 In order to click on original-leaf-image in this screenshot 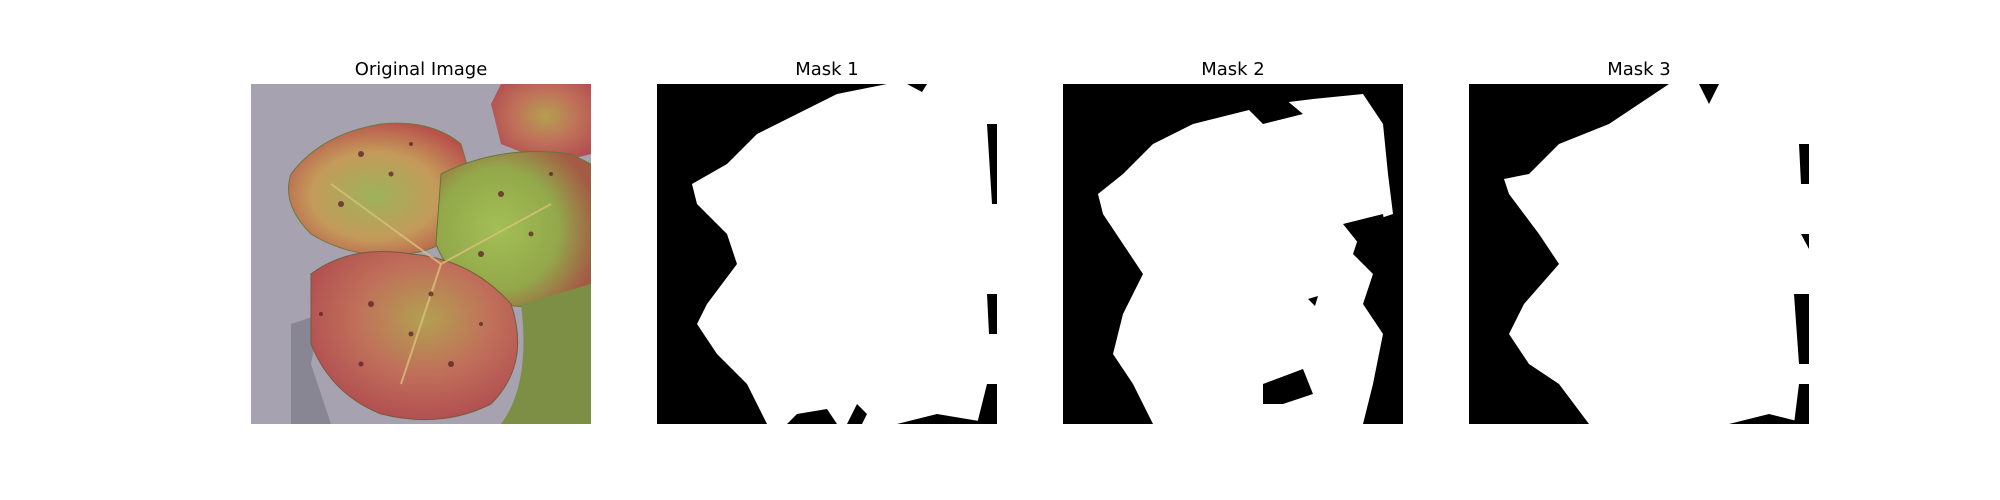, I will do `click(421, 254)`.